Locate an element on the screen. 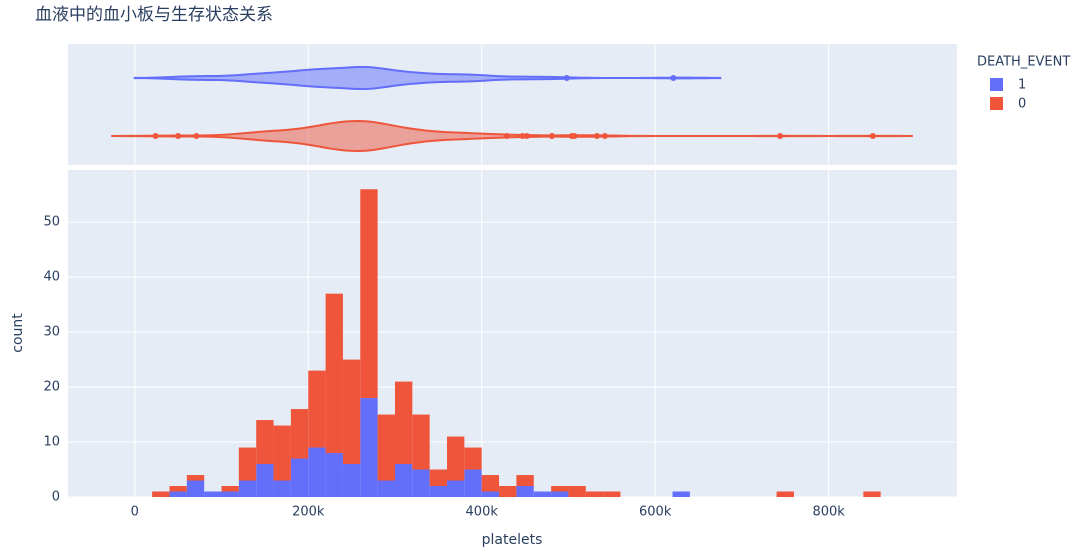 This screenshot has height=555, width=1080. y-tick-label: 40 is located at coordinates (51, 277).